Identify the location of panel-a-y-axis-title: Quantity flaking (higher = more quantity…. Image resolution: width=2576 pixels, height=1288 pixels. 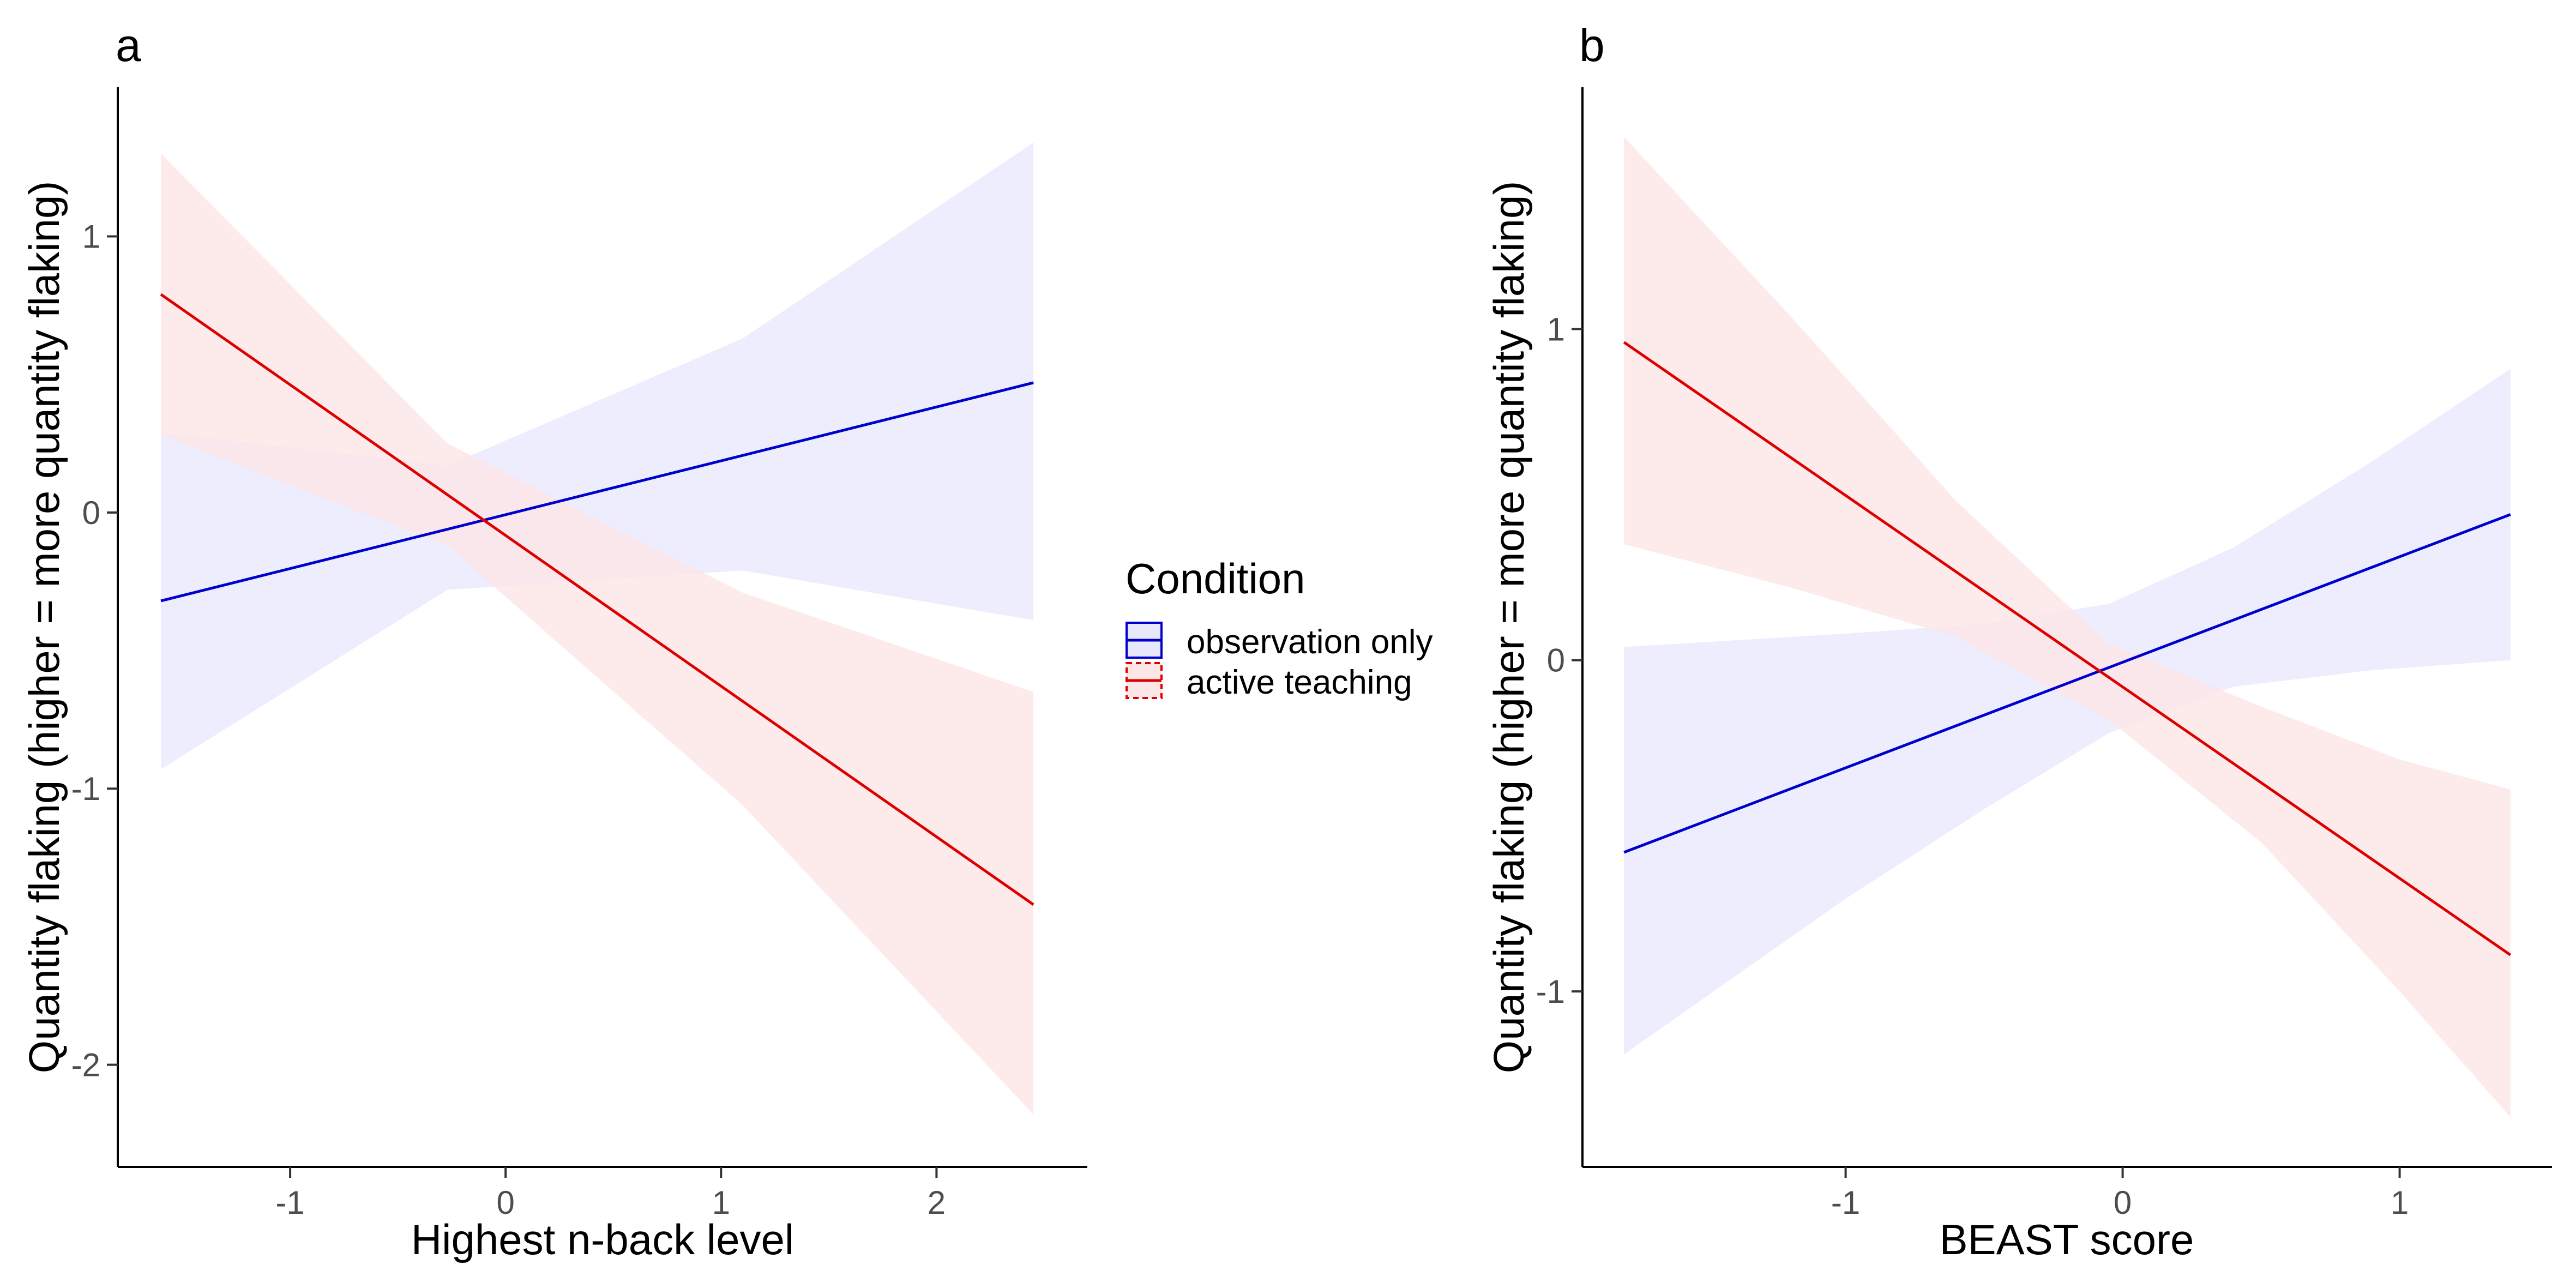
(44, 627).